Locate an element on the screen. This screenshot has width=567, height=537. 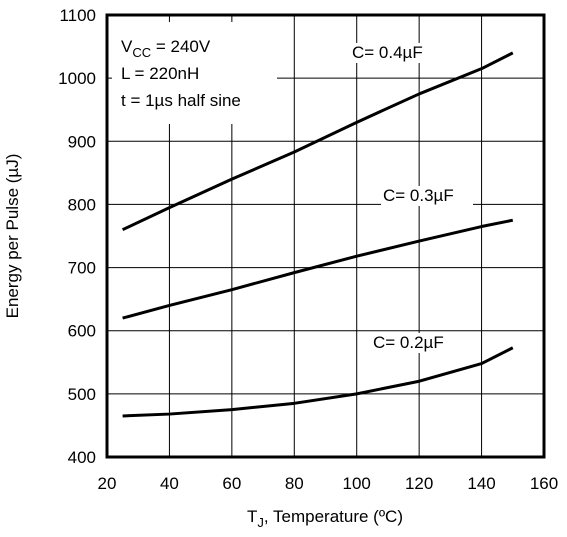
conditions-box is located at coordinates (194, 73).